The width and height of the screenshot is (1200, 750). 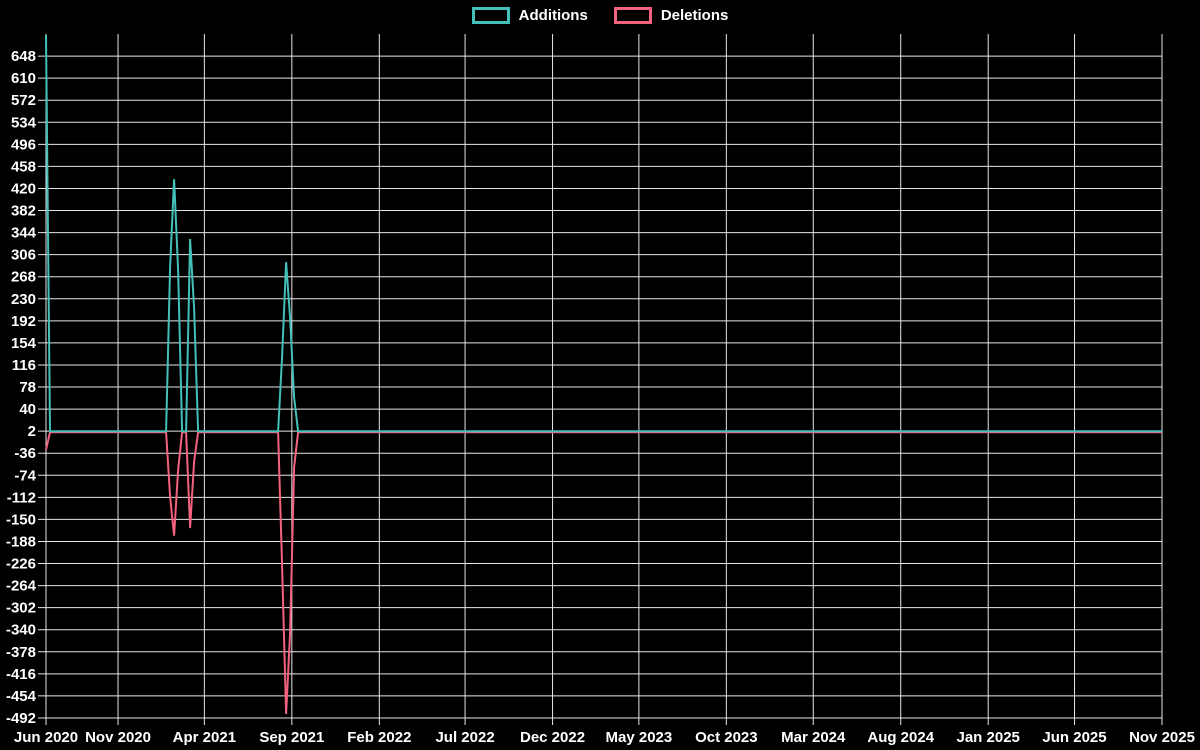 What do you see at coordinates (21, 674) in the screenshot?
I see `y-tick-label: -416` at bounding box center [21, 674].